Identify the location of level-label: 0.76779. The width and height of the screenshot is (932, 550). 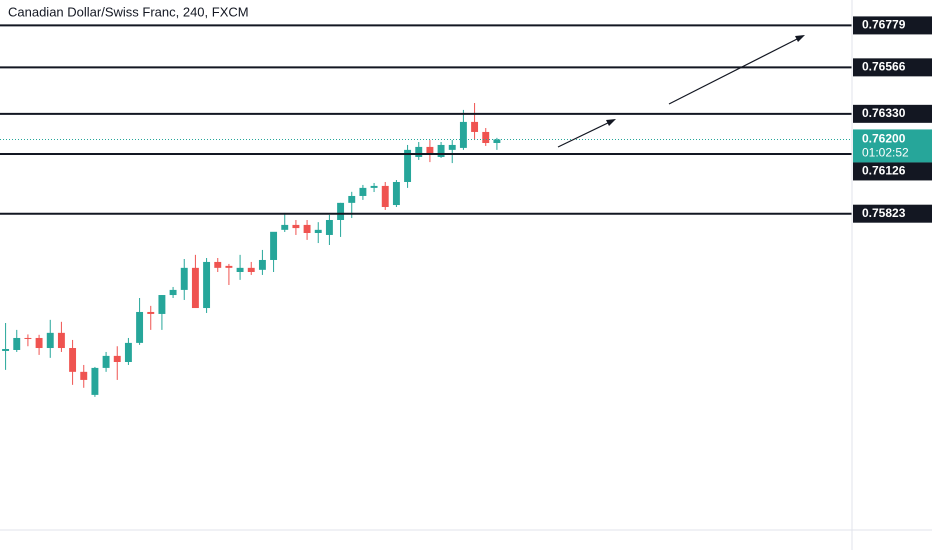
(884, 25).